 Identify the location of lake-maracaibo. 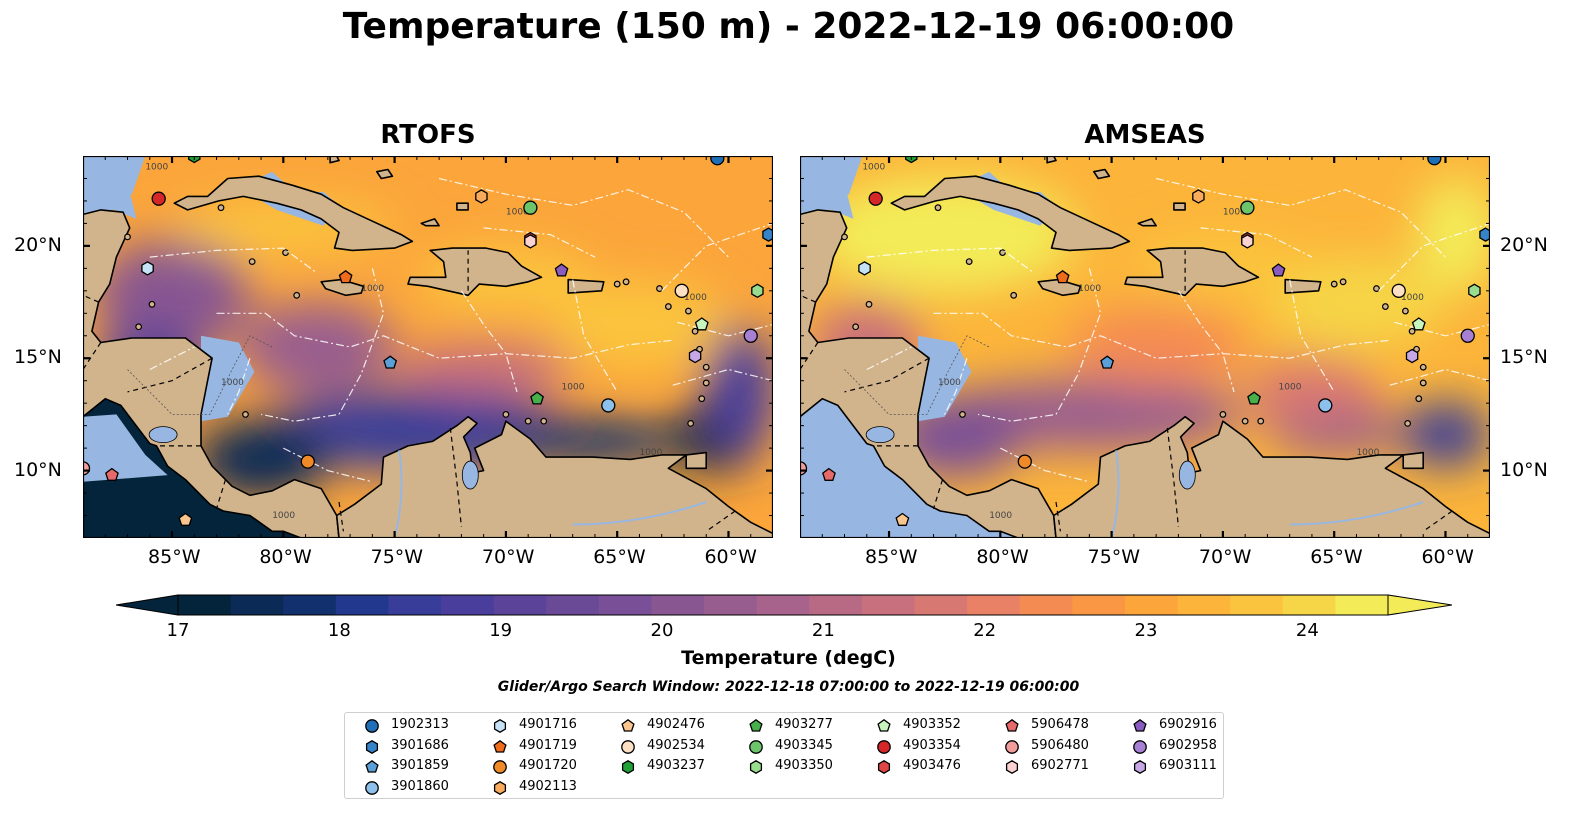
(470, 475).